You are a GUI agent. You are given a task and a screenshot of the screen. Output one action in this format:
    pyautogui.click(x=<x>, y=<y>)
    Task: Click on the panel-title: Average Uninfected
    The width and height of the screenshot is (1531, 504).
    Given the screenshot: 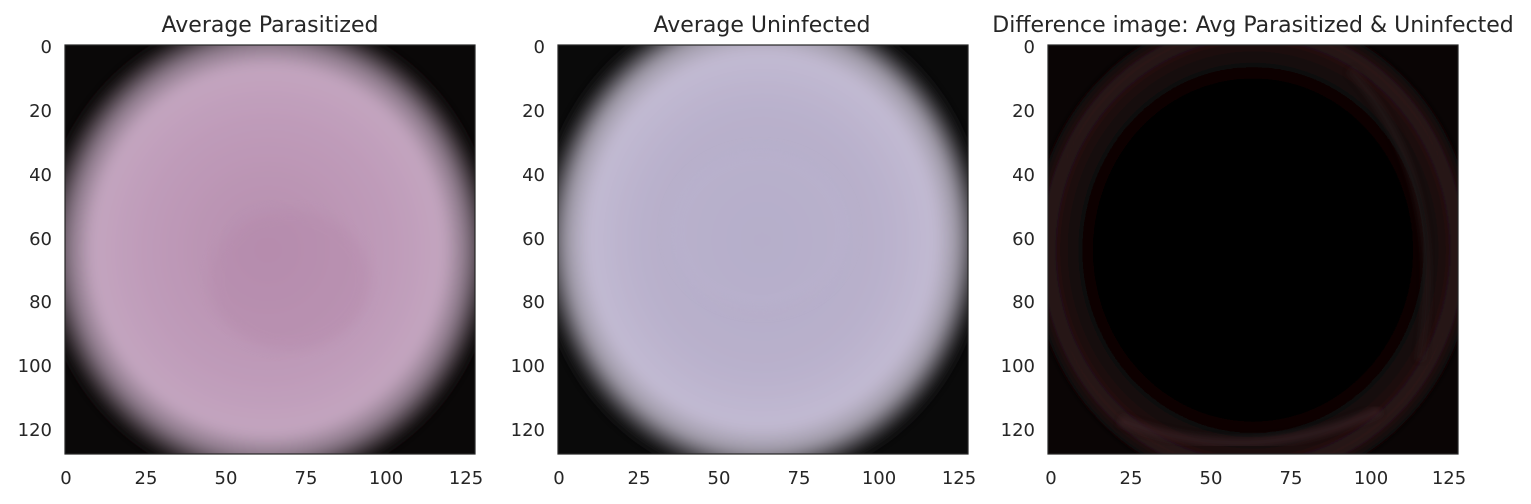 What is the action you would take?
    pyautogui.click(x=762, y=25)
    